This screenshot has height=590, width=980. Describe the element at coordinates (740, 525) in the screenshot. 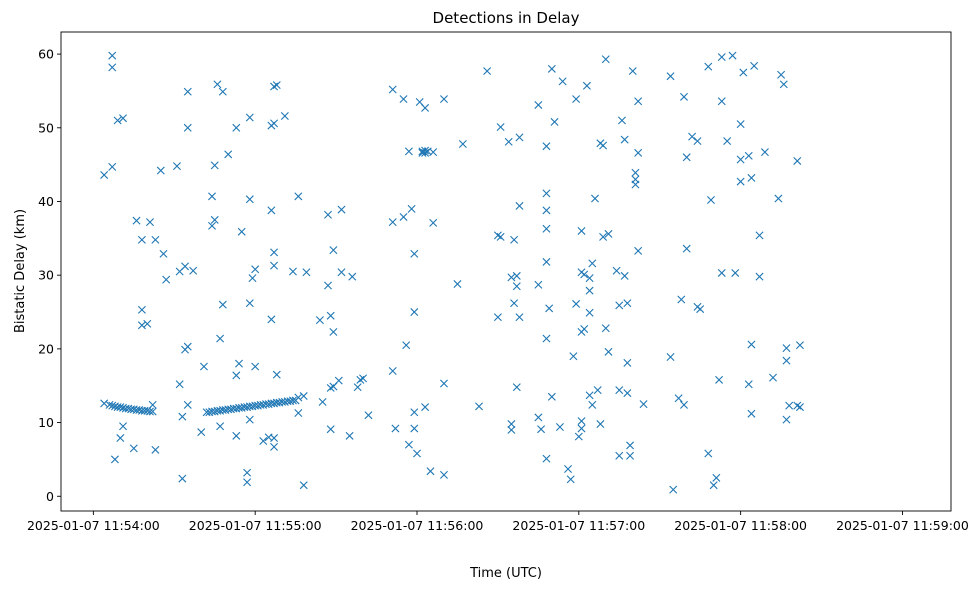

I see `x-tick-label: 2025-01-07 11:58:00` at that location.